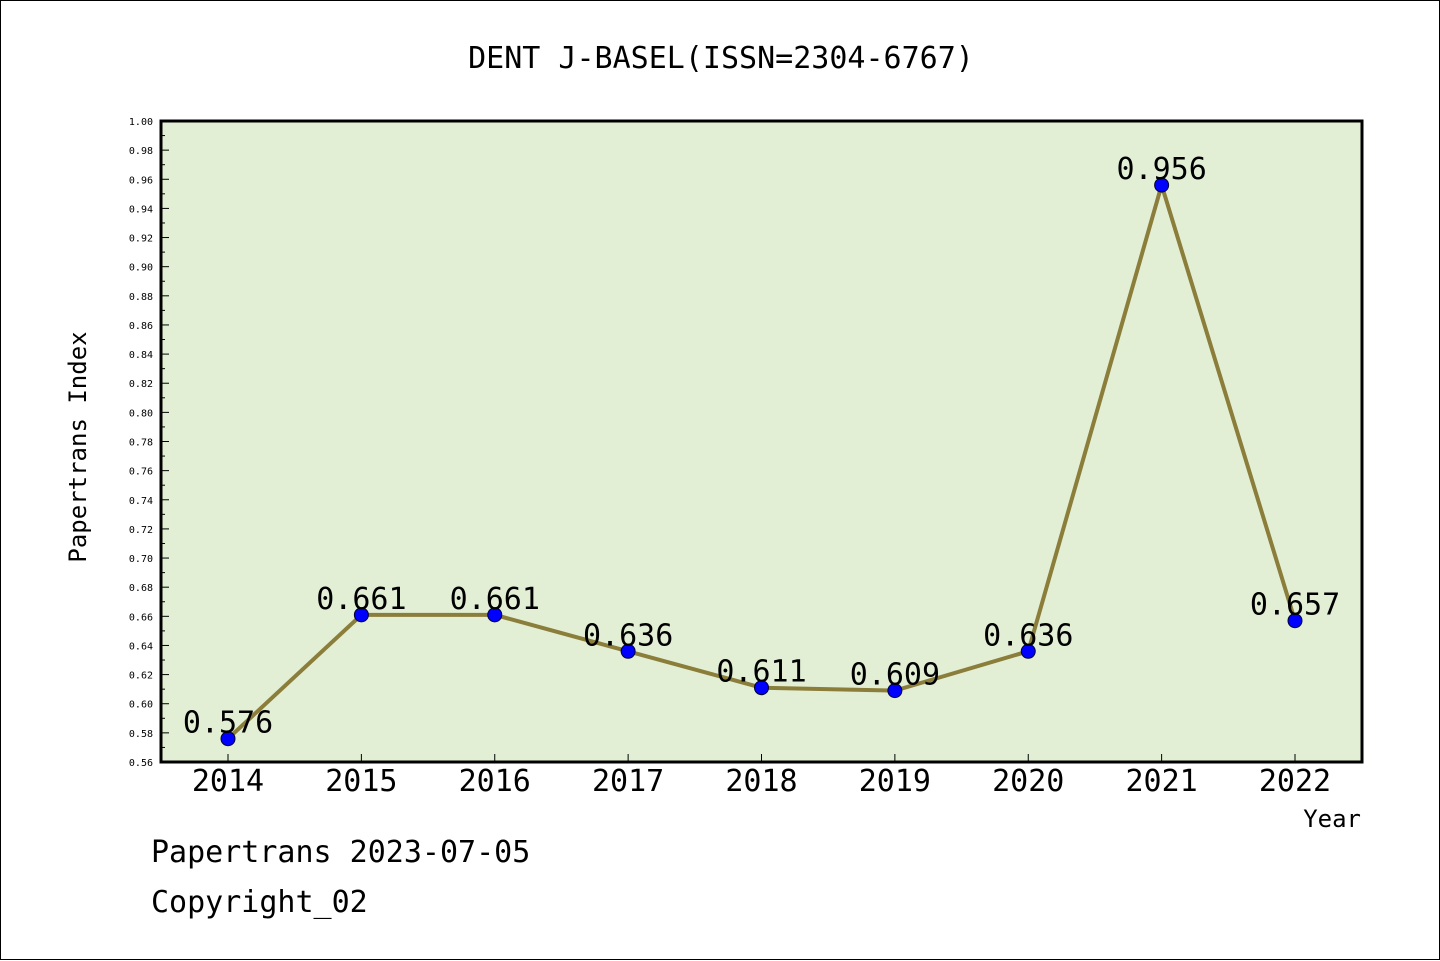  Describe the element at coordinates (141, 443) in the screenshot. I see `y-tick-label: 0.78` at that location.